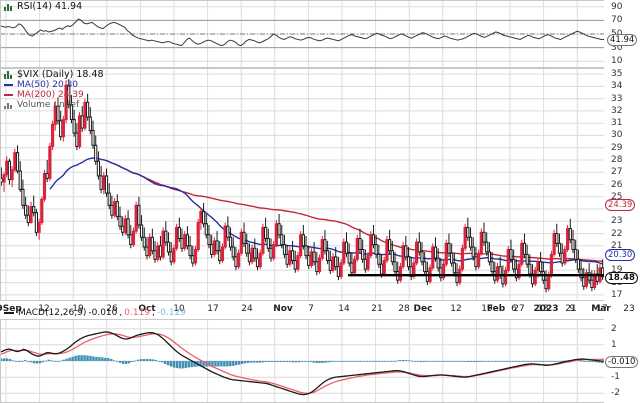  What do you see at coordinates (48, 105) in the screenshot?
I see `volume-label: Volume undef` at bounding box center [48, 105].